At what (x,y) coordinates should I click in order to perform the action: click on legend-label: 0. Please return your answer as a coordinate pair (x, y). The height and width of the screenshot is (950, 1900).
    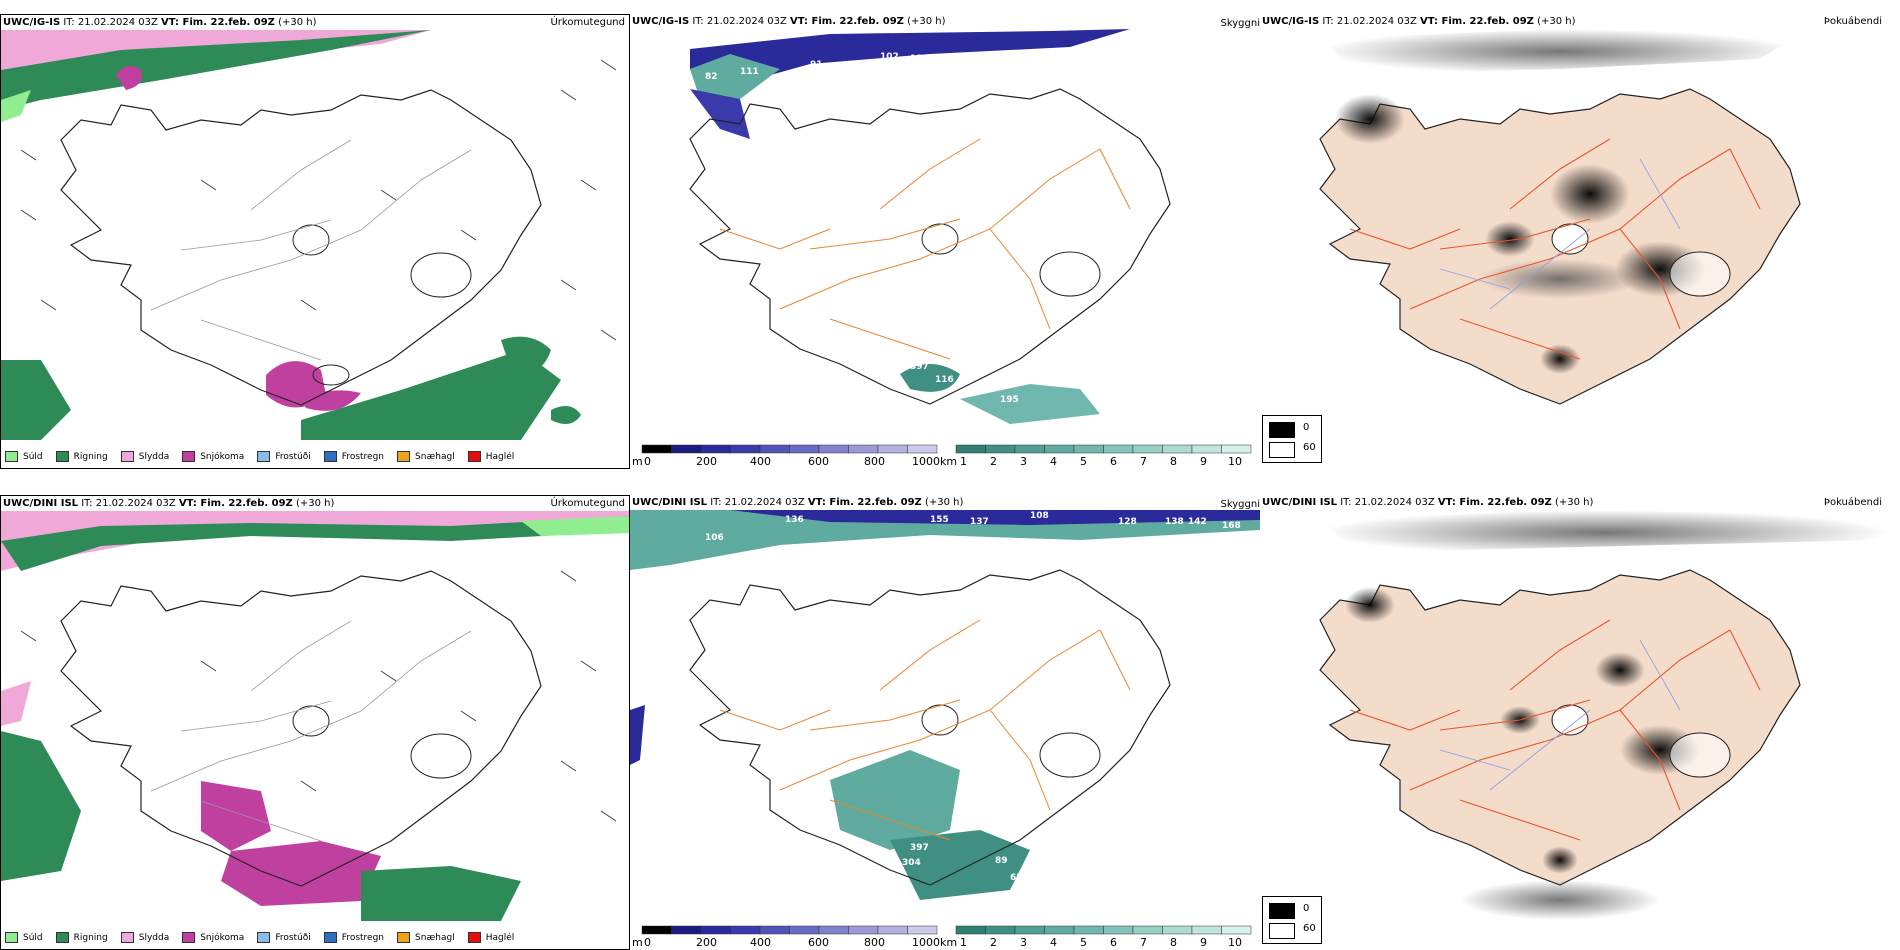
    Looking at the image, I should click on (1306, 427).